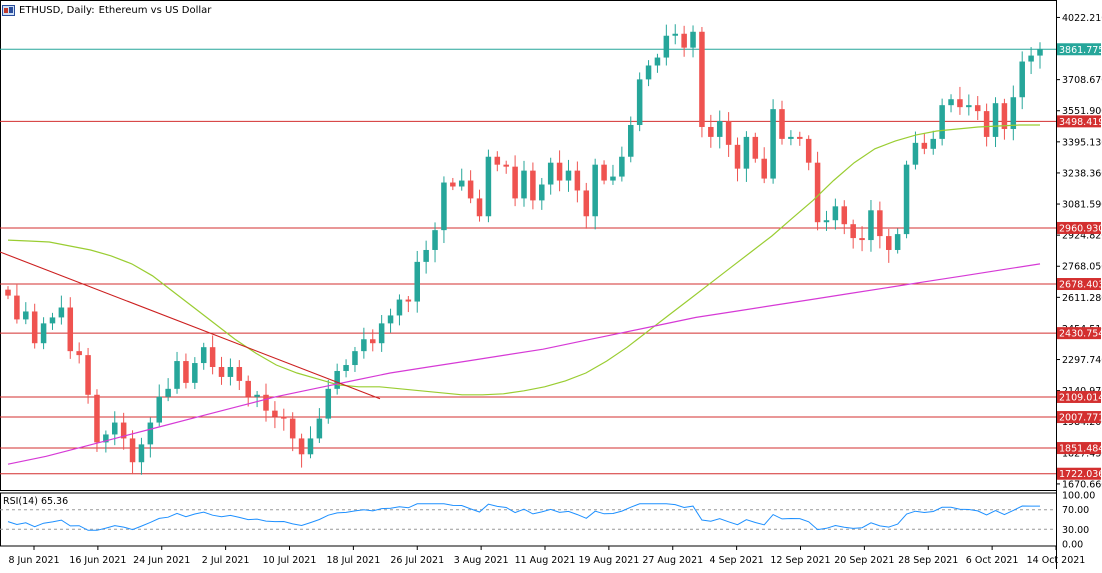  What do you see at coordinates (1080, 397) in the screenshot?
I see `price-level-label: 2109.014` at bounding box center [1080, 397].